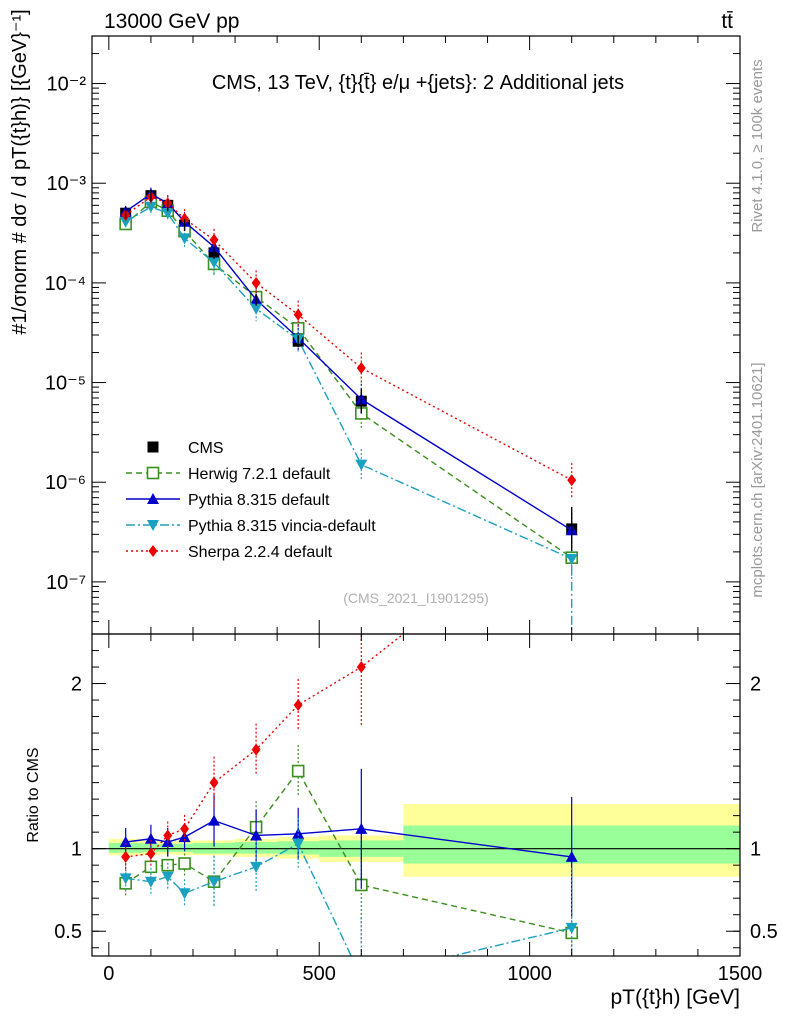 The height and width of the screenshot is (1024, 786). I want to click on ratio-ylabel: Ratio to CMS, so click(33, 794).